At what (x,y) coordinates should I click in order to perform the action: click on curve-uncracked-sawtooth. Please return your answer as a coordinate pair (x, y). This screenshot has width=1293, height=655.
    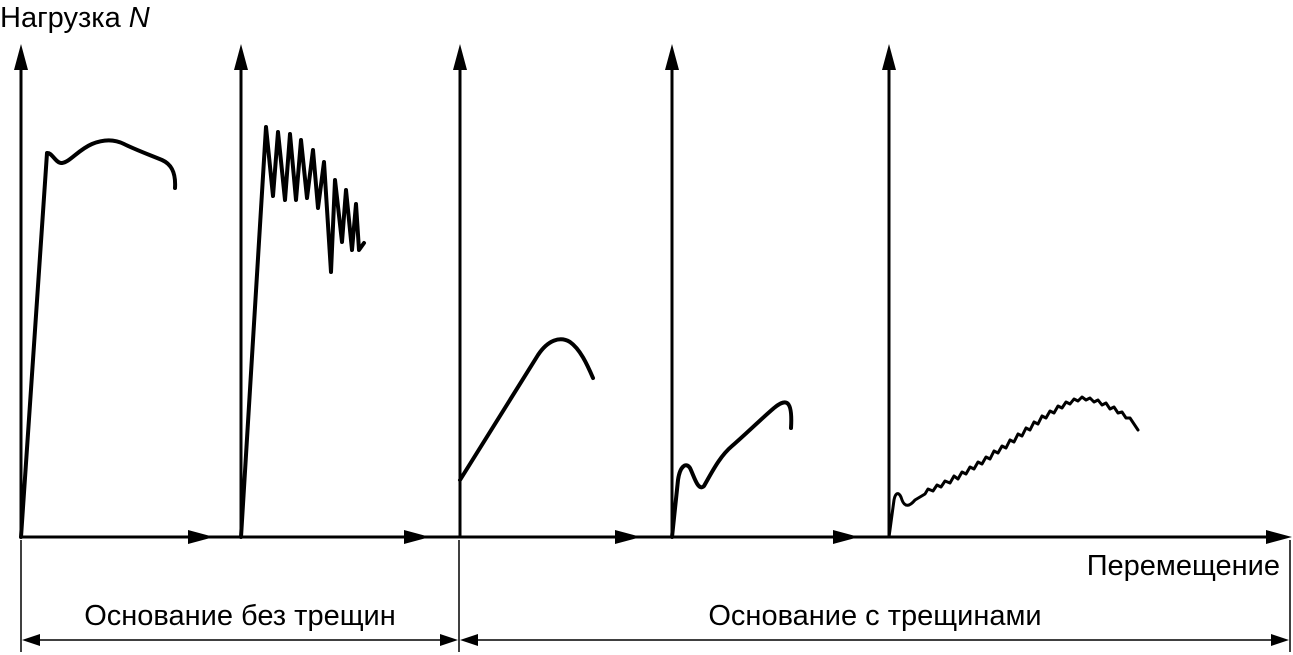
    Looking at the image, I should click on (302, 332).